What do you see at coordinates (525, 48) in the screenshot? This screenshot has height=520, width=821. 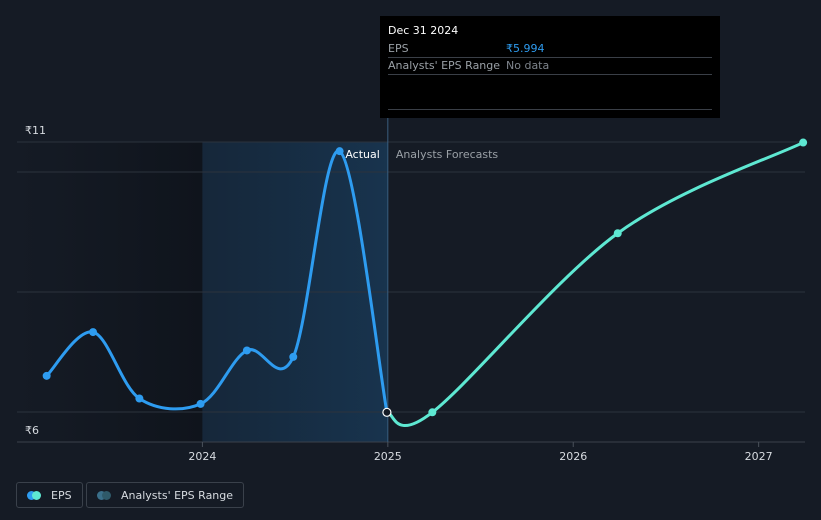 I see `tooltip-eps-value: ₹5.994` at bounding box center [525, 48].